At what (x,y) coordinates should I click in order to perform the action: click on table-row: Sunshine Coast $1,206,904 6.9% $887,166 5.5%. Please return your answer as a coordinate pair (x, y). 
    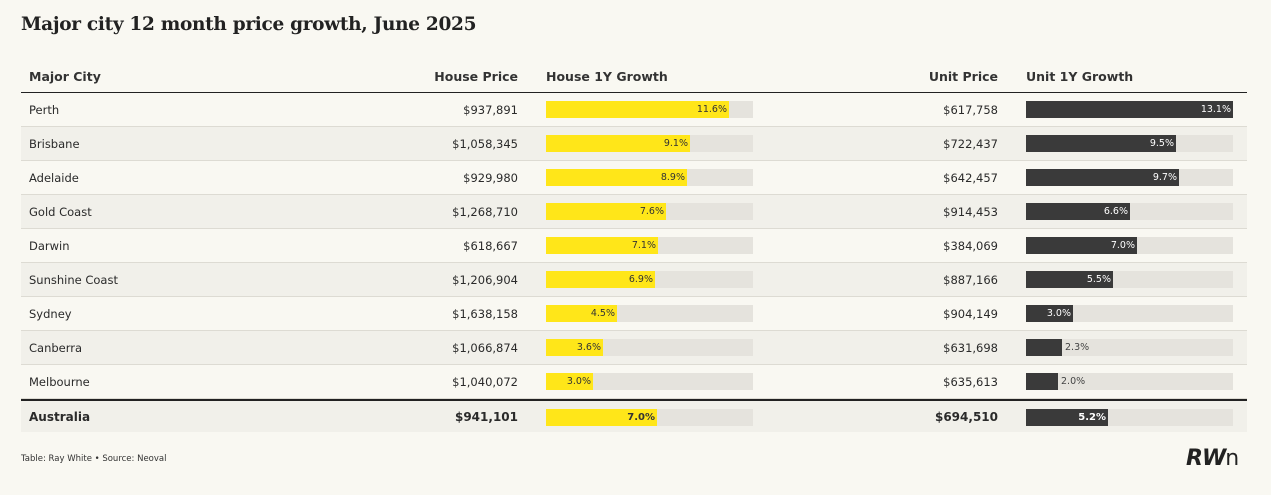
    Looking at the image, I should click on (634, 280).